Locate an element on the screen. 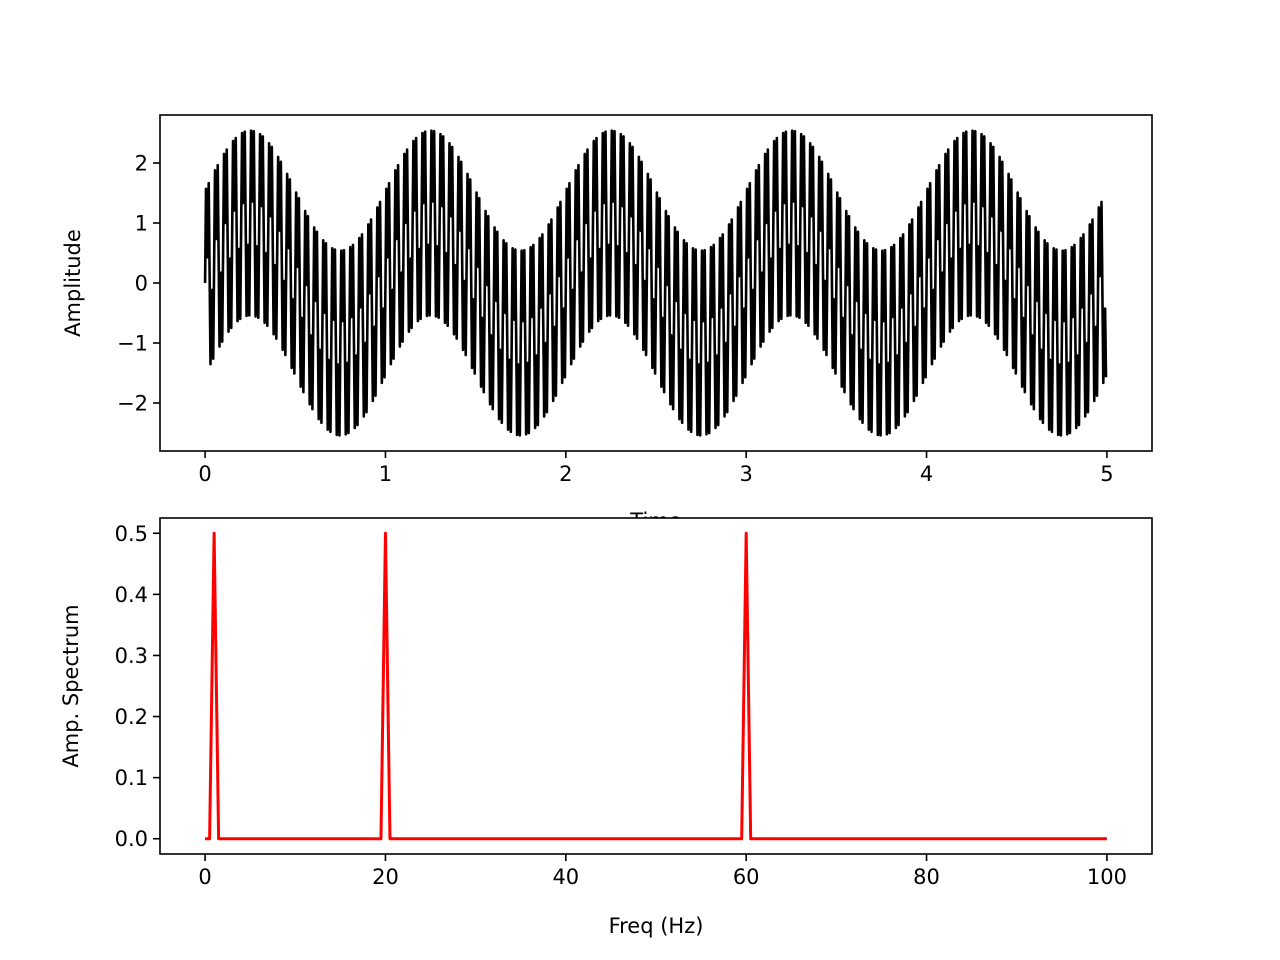 Image resolution: width=1280 pixels, height=960 pixels. frequency-y-tick-label: 0.2 is located at coordinates (131, 717).